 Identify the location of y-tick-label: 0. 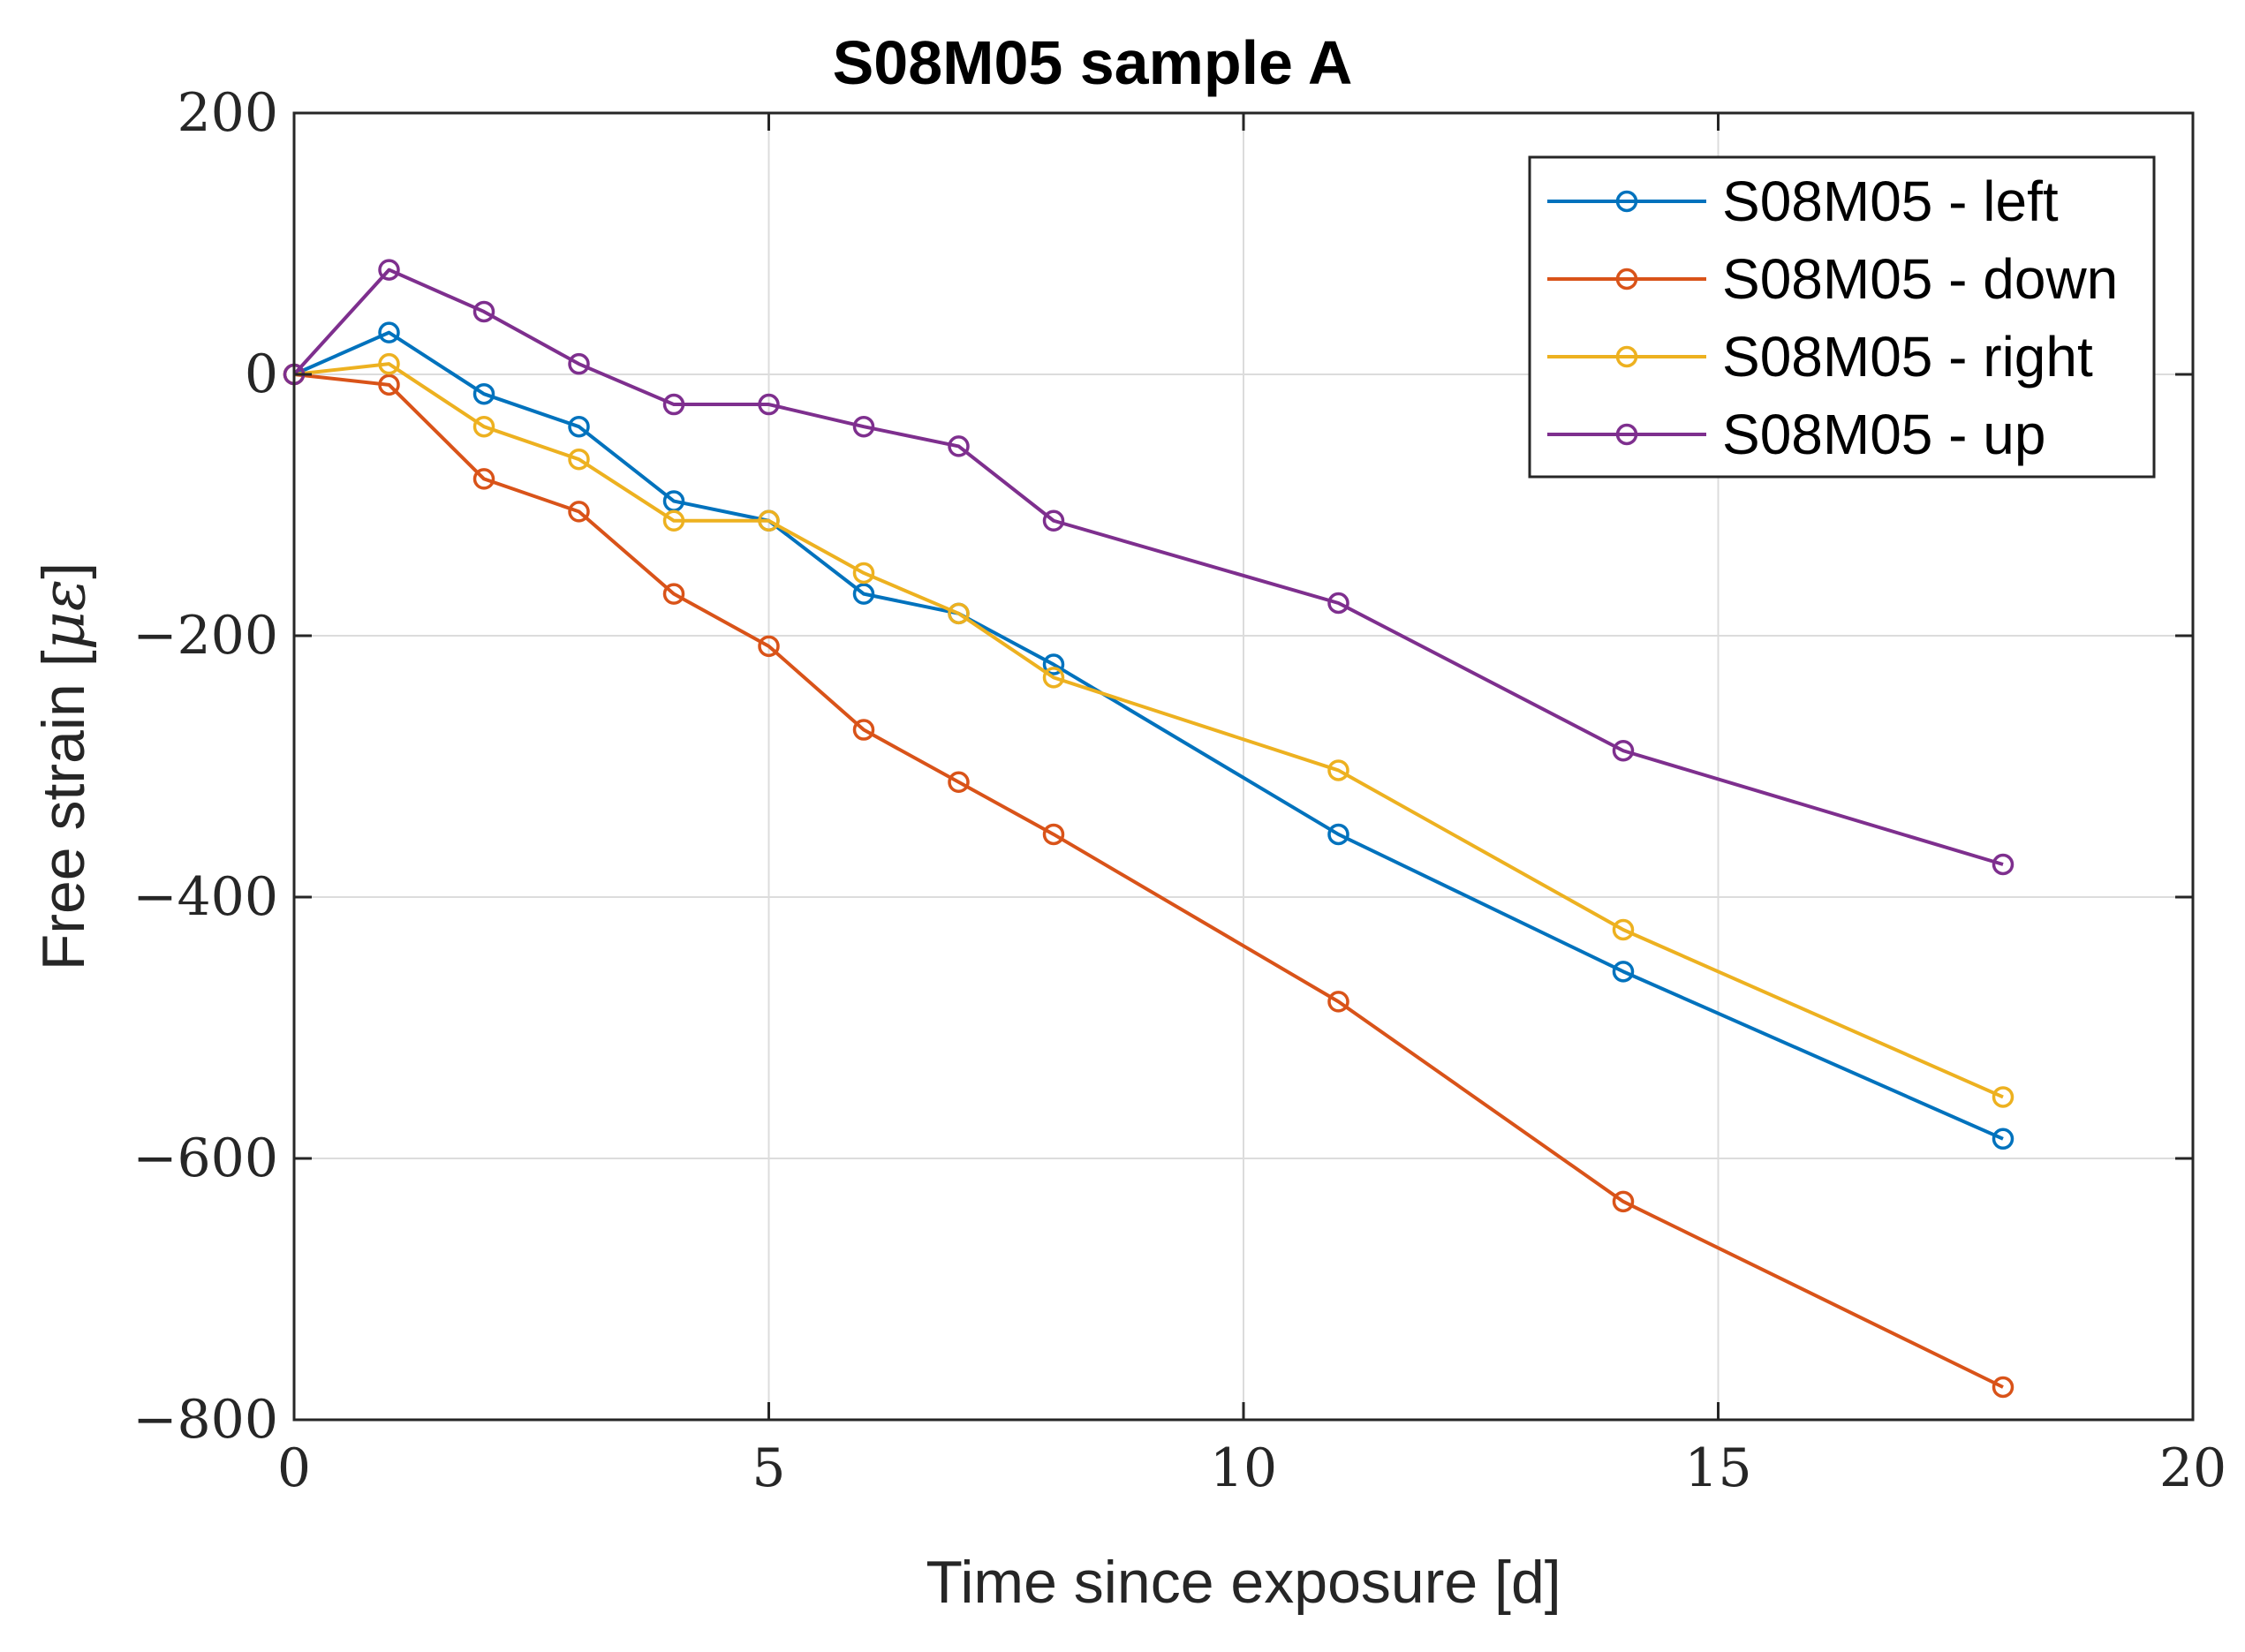
(261, 374).